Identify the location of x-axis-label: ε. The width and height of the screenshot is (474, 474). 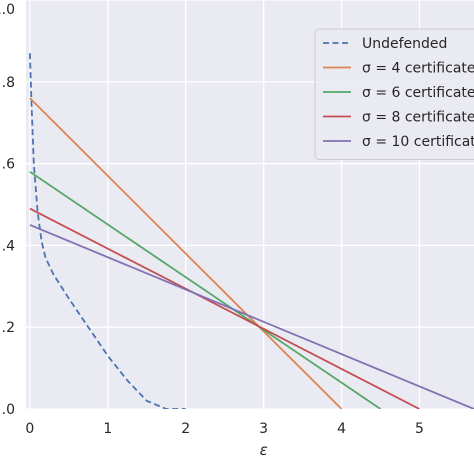
(264, 450).